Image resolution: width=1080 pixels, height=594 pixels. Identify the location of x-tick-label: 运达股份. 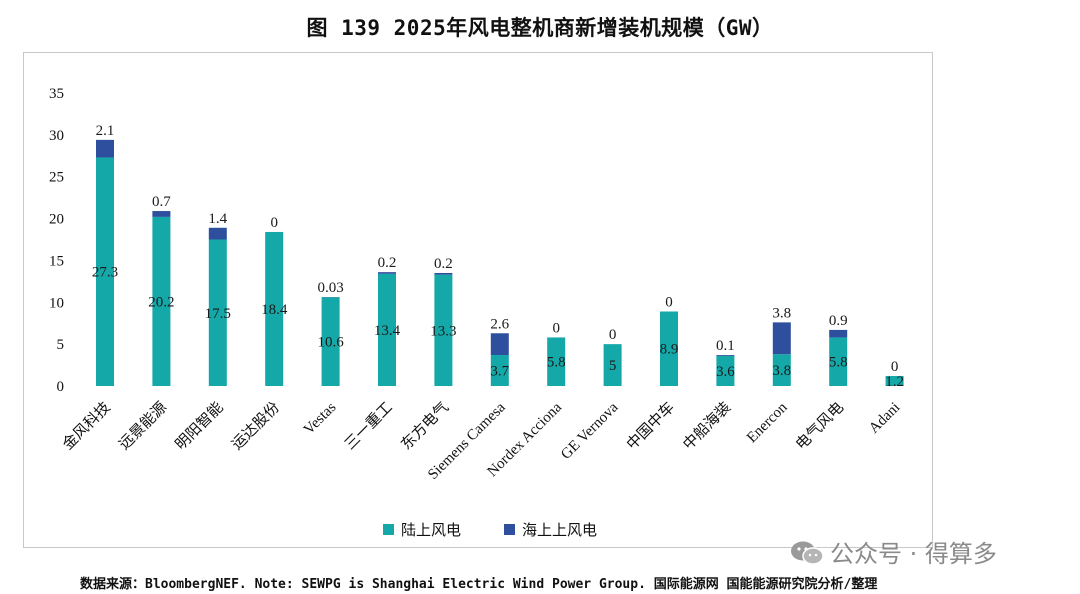
(256, 426).